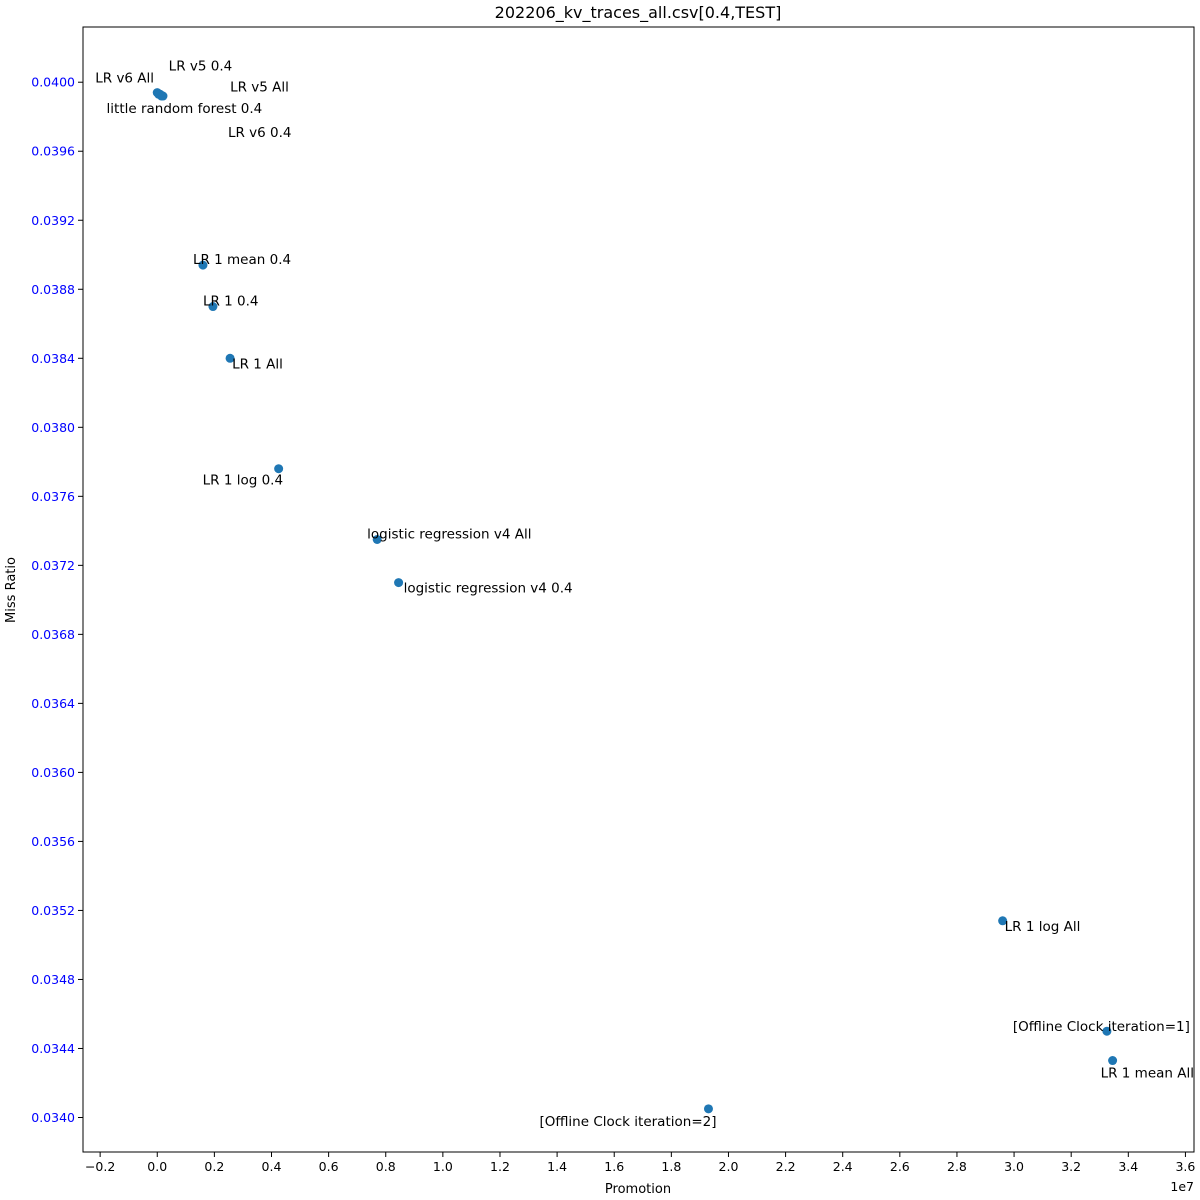 Image resolution: width=1200 pixels, height=1200 pixels. I want to click on point-label: logistic regression v4 0.4, so click(488, 589).